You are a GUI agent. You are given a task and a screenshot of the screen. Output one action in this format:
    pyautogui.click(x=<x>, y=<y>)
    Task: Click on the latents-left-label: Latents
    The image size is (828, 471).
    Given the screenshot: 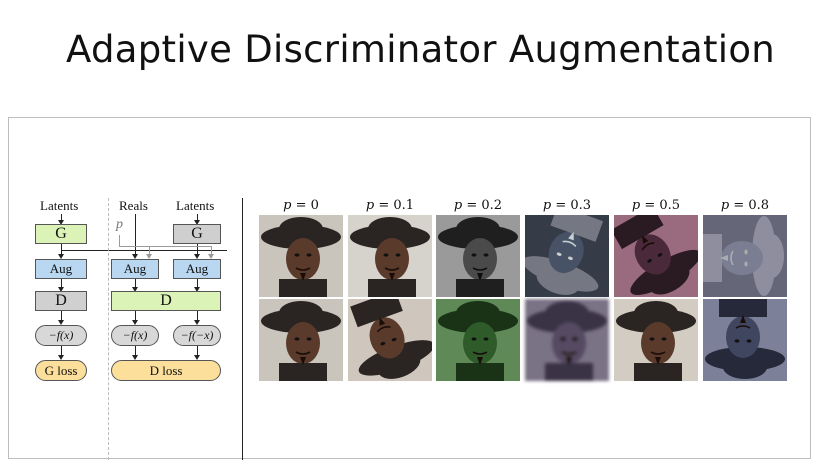 What is the action you would take?
    pyautogui.click(x=59, y=205)
    